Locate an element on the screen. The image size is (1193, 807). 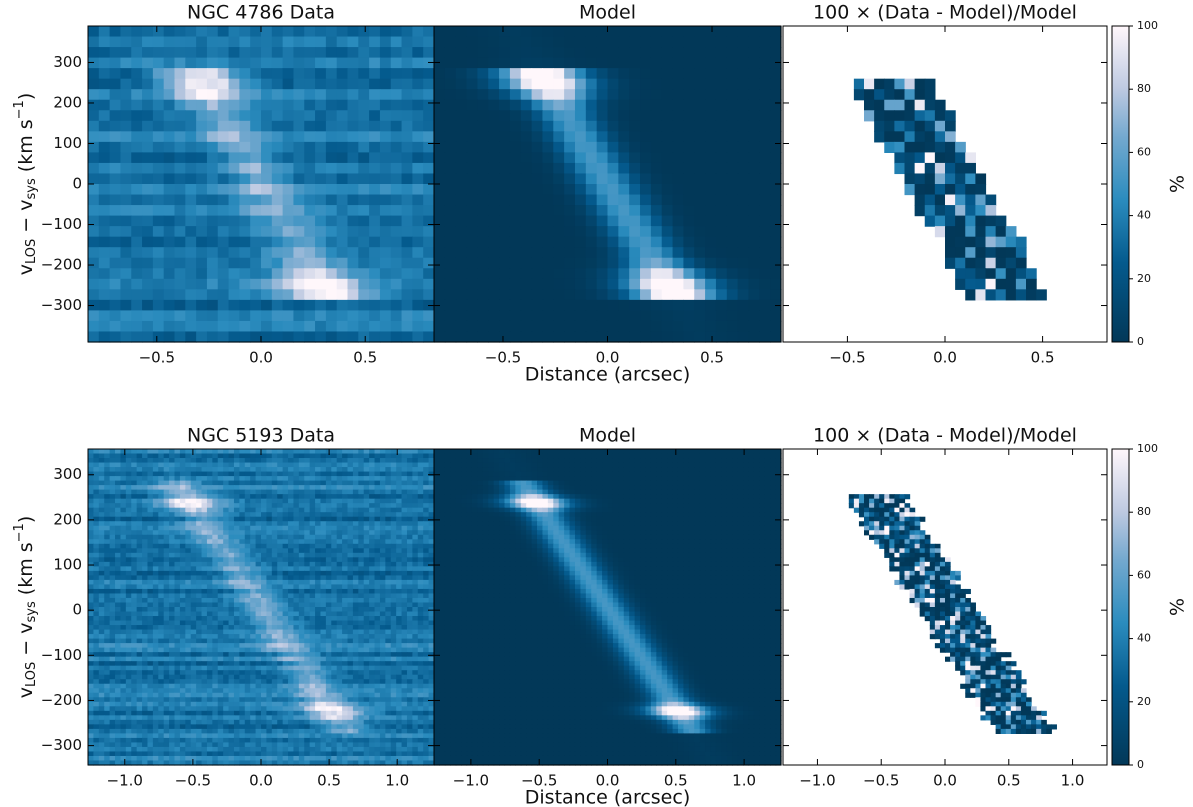
colorbar-tick-label: 80 is located at coordinates (1144, 88).